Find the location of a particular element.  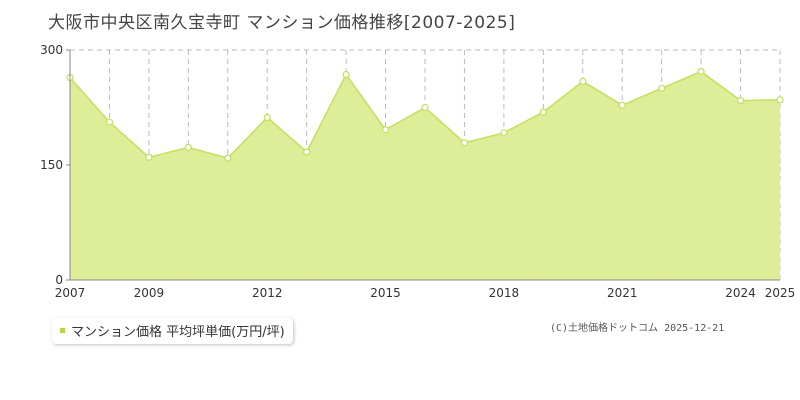

x-tick-label-2018: 2018 is located at coordinates (504, 293).